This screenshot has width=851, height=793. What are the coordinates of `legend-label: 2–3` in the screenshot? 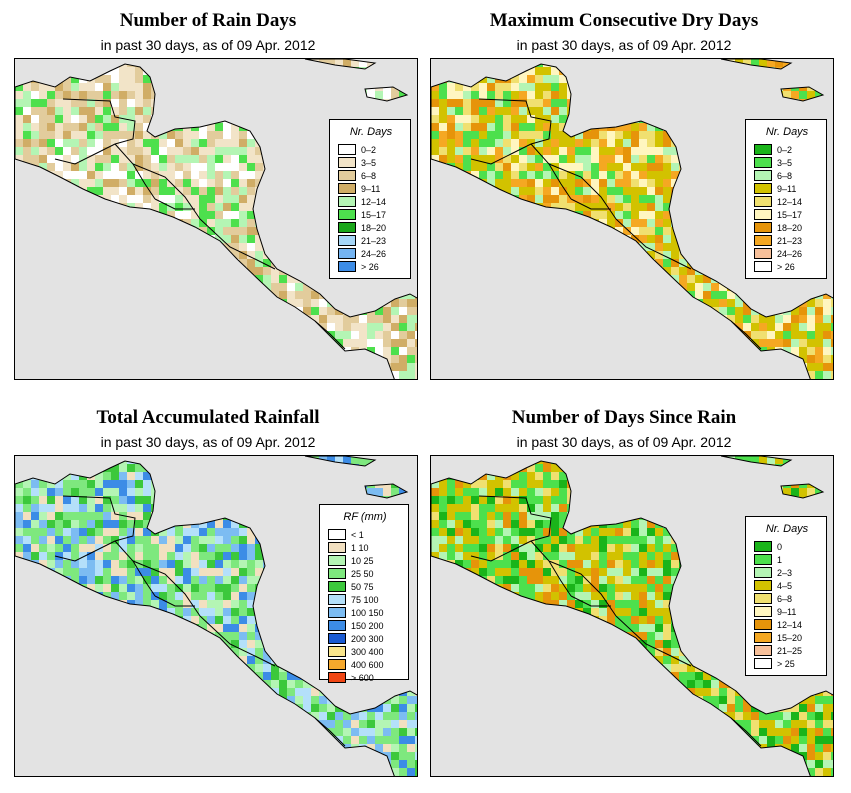 It's located at (785, 572).